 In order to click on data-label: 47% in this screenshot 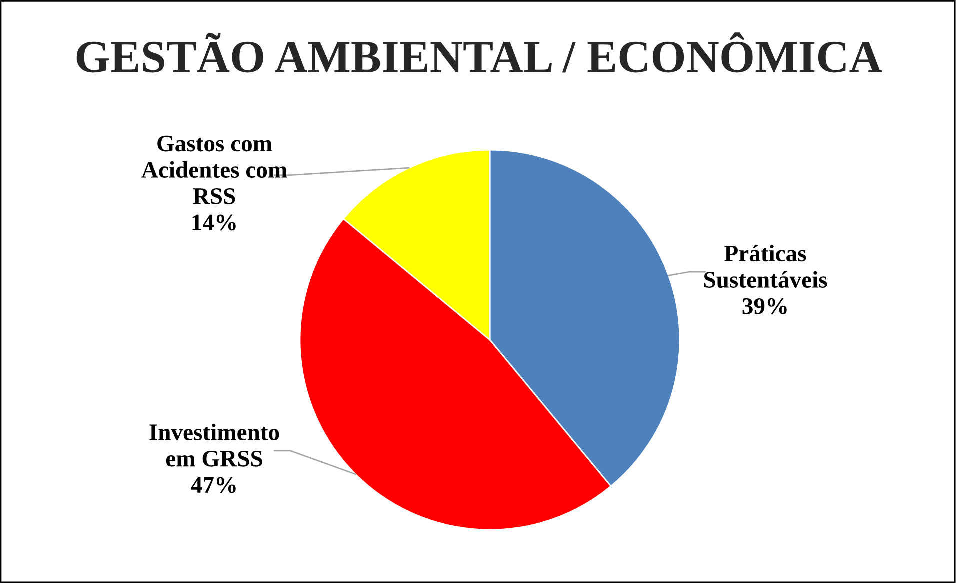, I will do `click(213, 485)`.